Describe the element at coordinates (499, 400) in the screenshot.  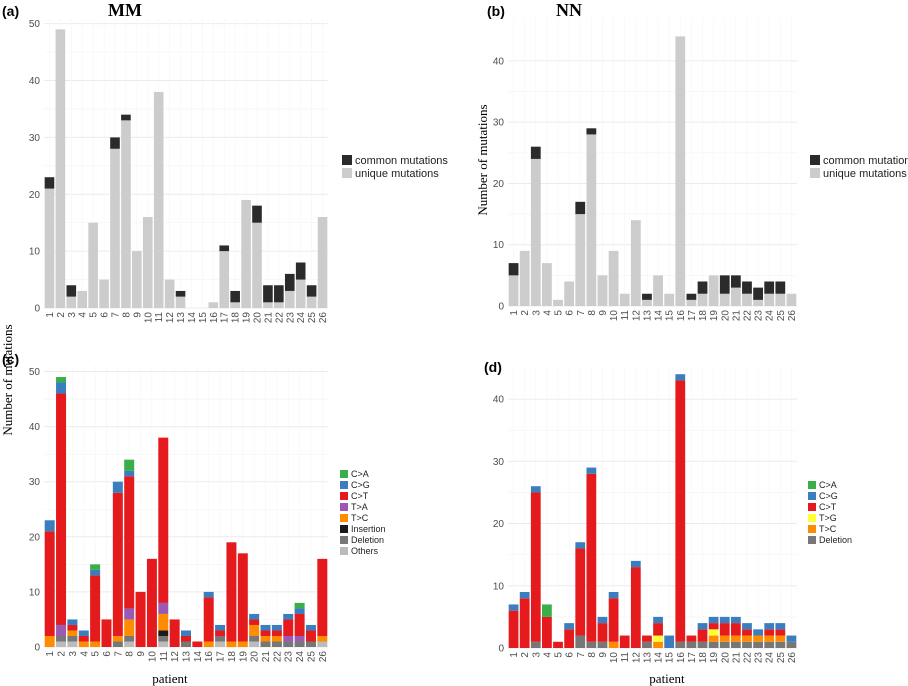
I see `y-tick-label: 40` at that location.